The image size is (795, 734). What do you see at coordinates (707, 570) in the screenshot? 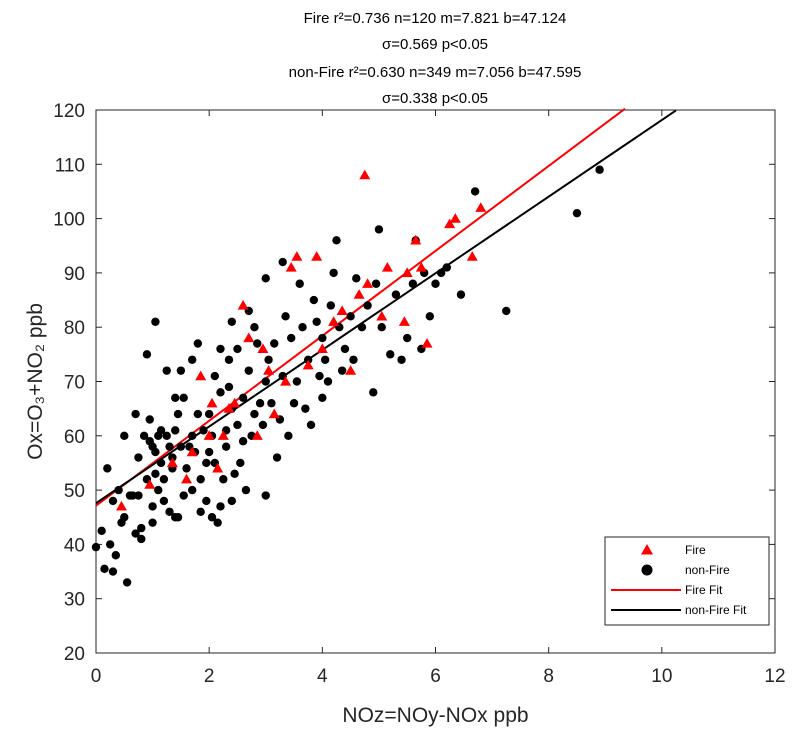
I see `legend-label: non-Fire` at bounding box center [707, 570].